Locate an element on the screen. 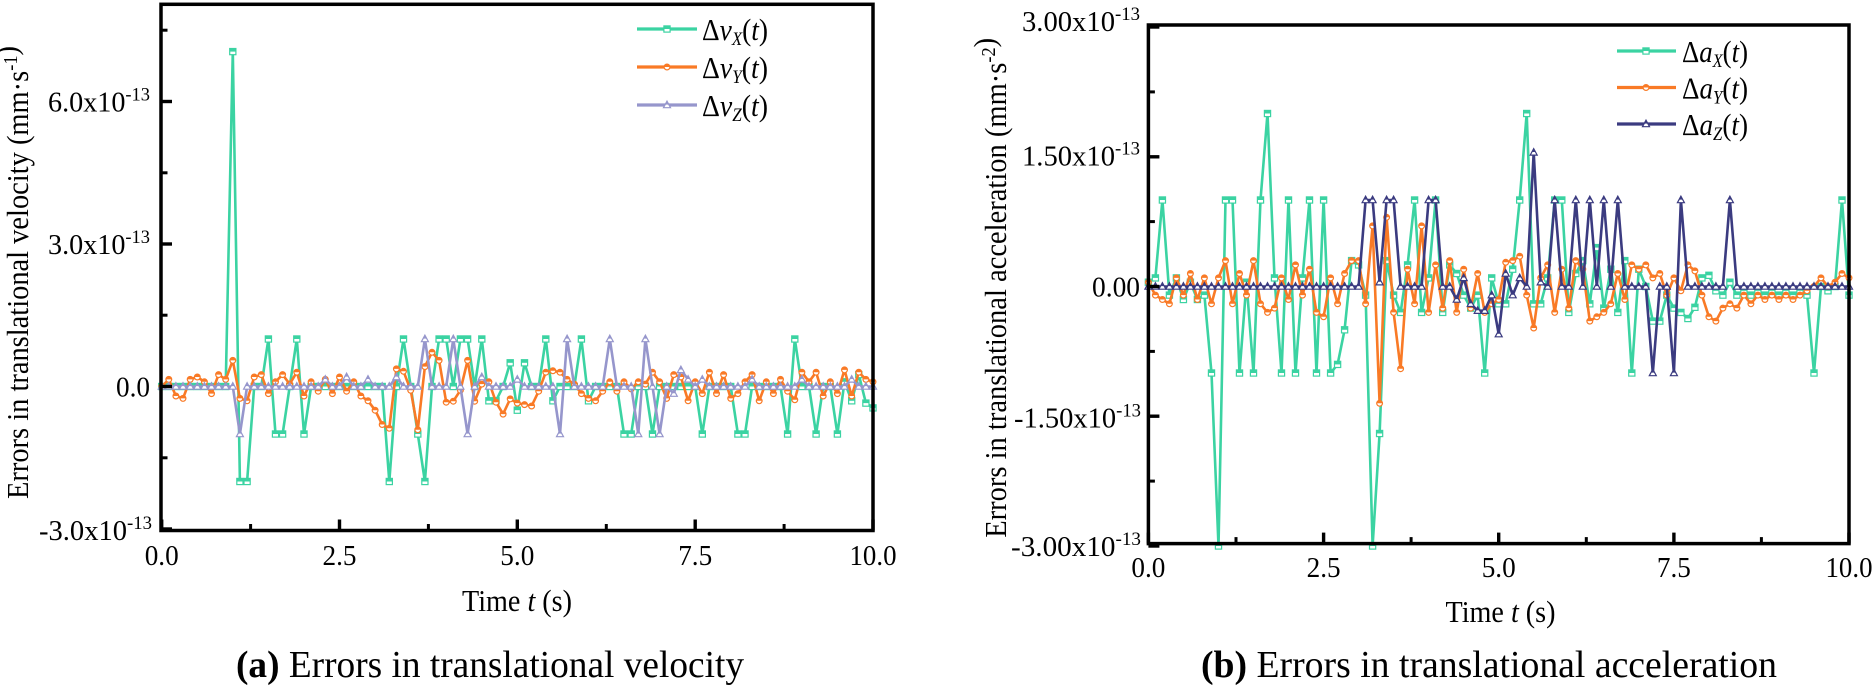  svg-text: ΔvY(t) is located at coordinates (735, 69).